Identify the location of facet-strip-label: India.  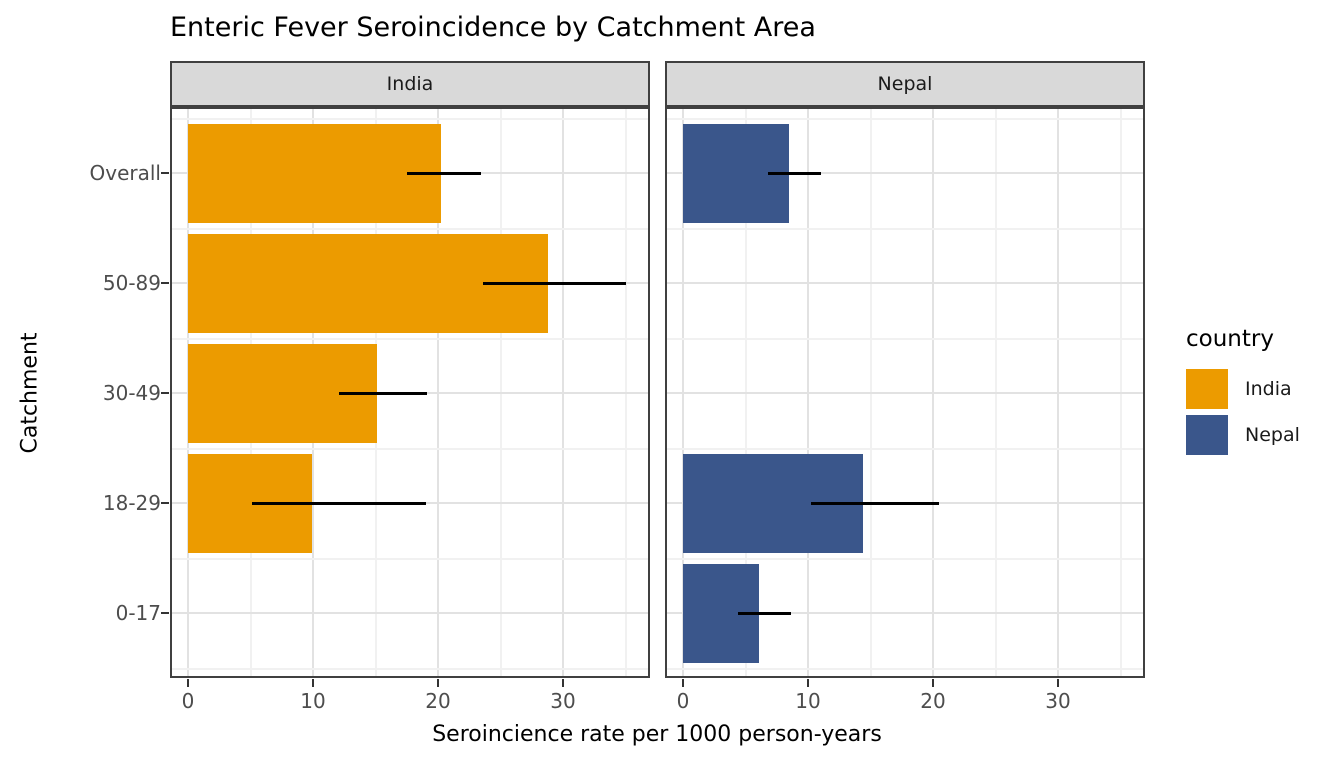
(410, 84).